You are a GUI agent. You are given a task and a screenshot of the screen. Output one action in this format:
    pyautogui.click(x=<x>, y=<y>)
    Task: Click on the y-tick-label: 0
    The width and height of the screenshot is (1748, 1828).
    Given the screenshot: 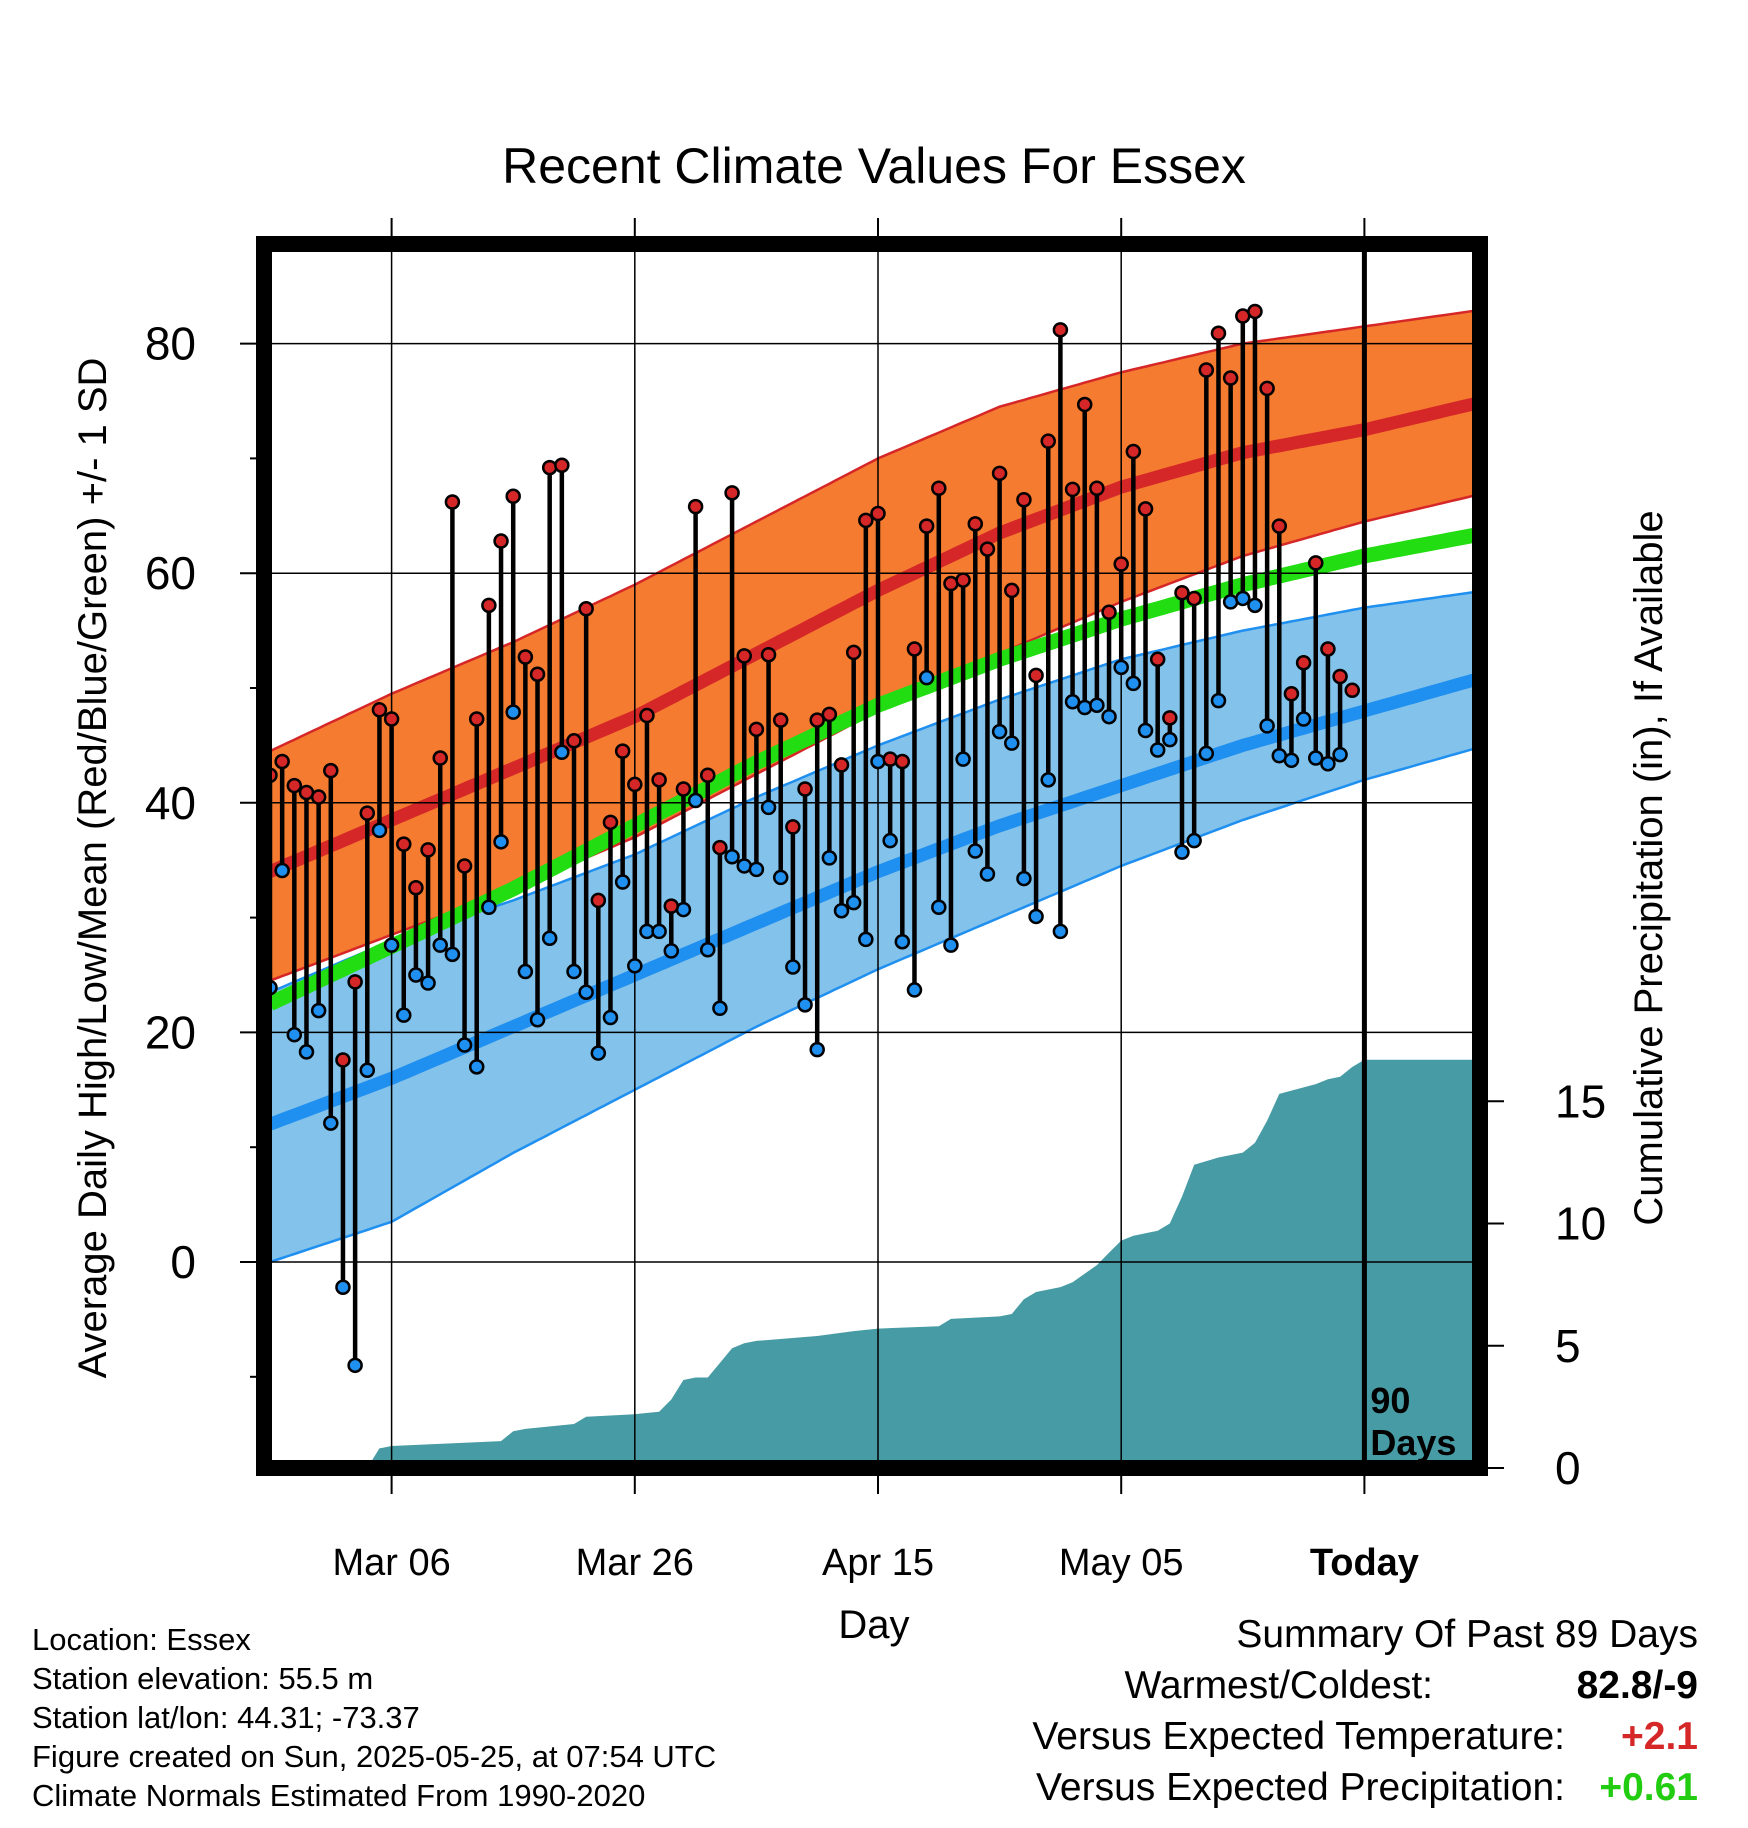 What is the action you would take?
    pyautogui.click(x=183, y=1262)
    